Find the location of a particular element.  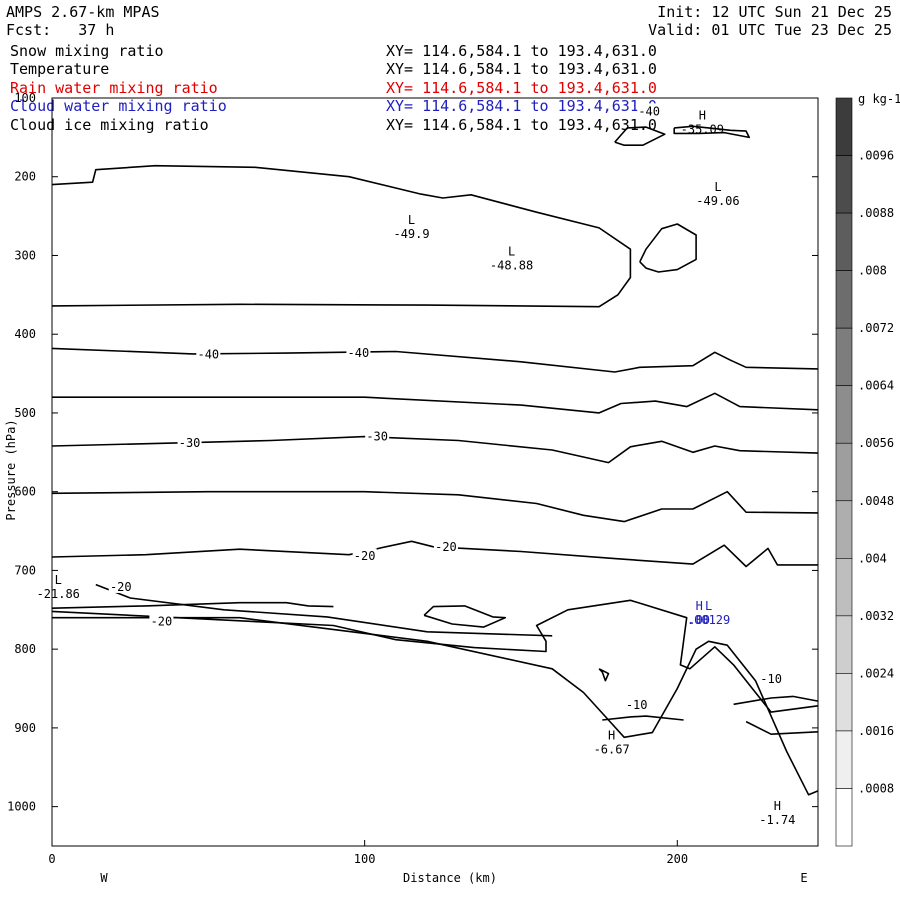

y-tick-label: 100 is located at coordinates (25, 98).